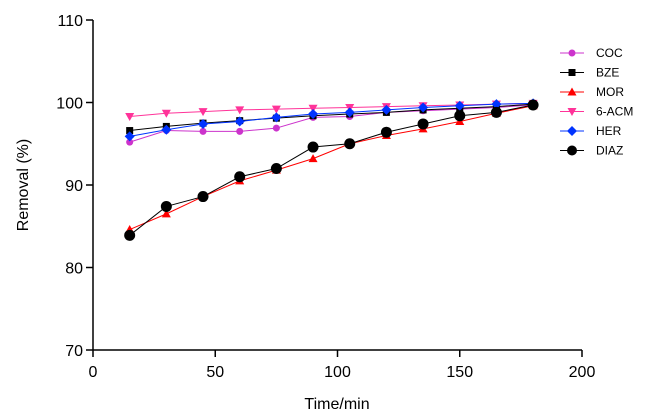  What do you see at coordinates (74, 269) in the screenshot?
I see `y-tick-label: 80` at bounding box center [74, 269].